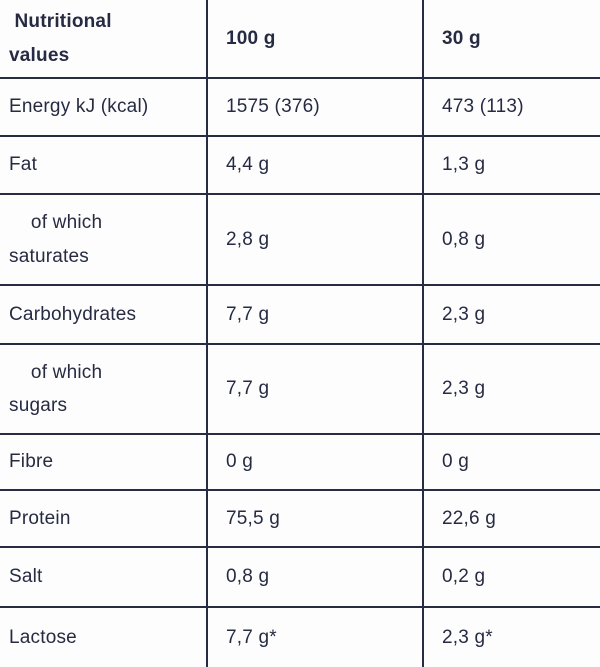  Describe the element at coordinates (315, 636) in the screenshot. I see `row-value-100g: 7,7 g*` at that location.